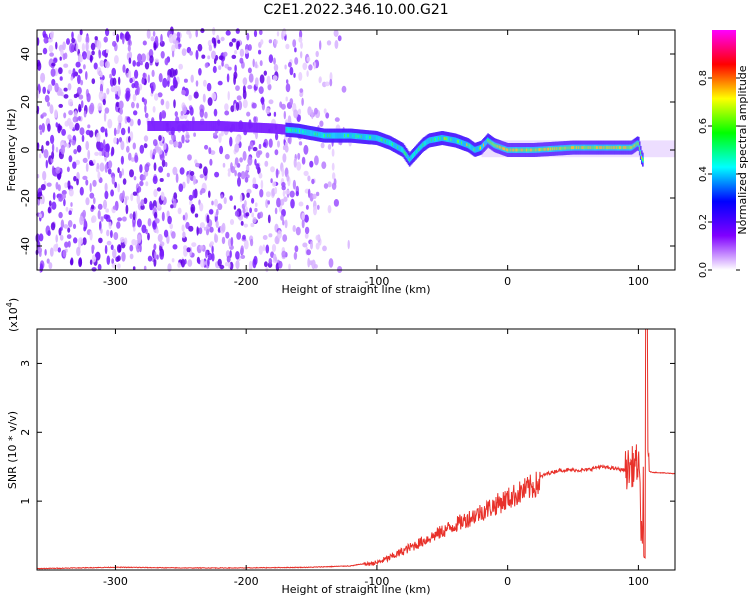  What do you see at coordinates (12, 315) in the screenshot?
I see `snr-multiplier: (x104)` at bounding box center [12, 315].